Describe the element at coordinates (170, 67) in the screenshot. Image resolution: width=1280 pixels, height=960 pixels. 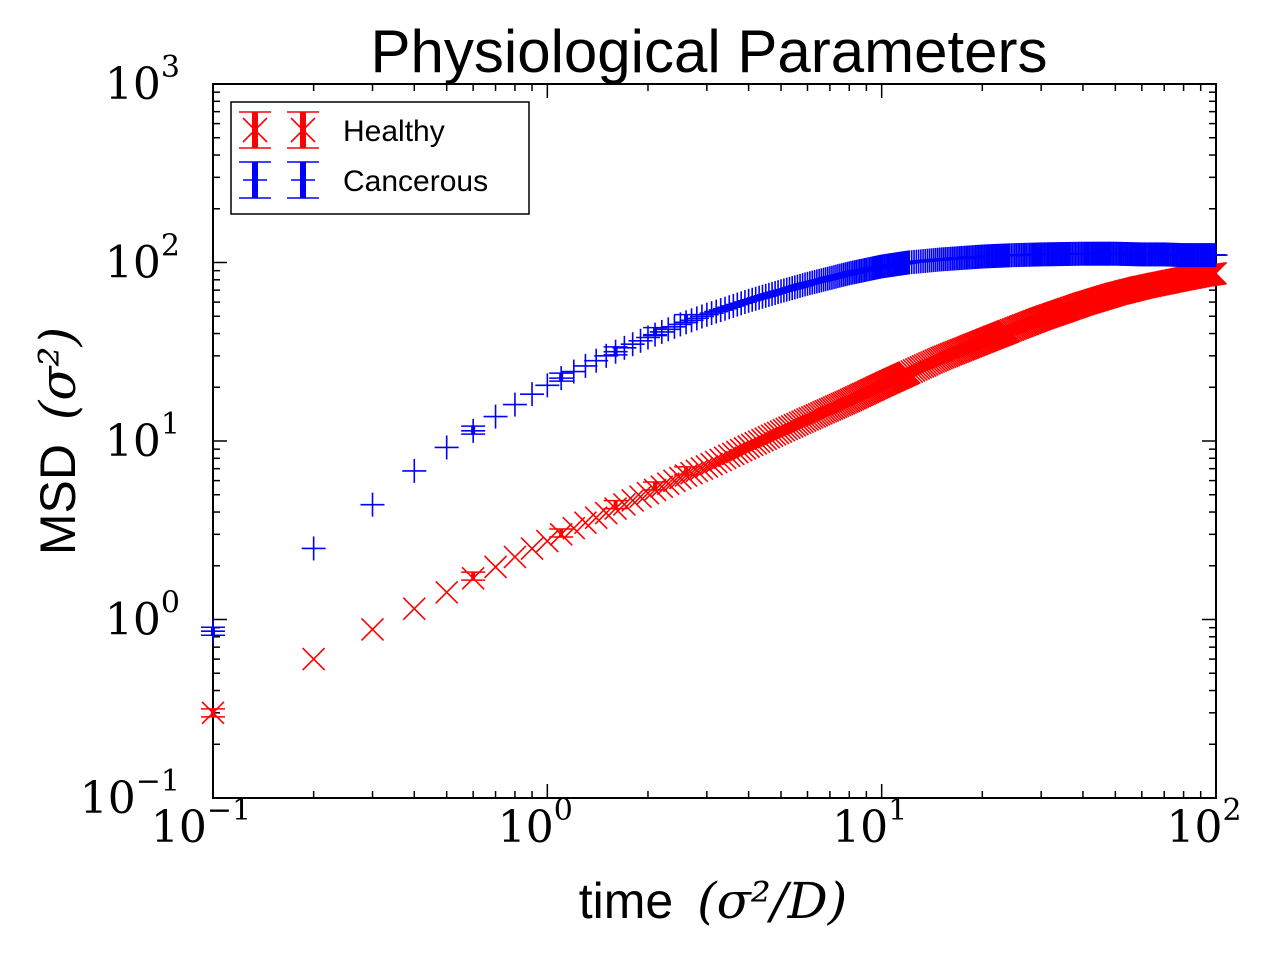
I see `y-tick-exponent: 3` at that location.